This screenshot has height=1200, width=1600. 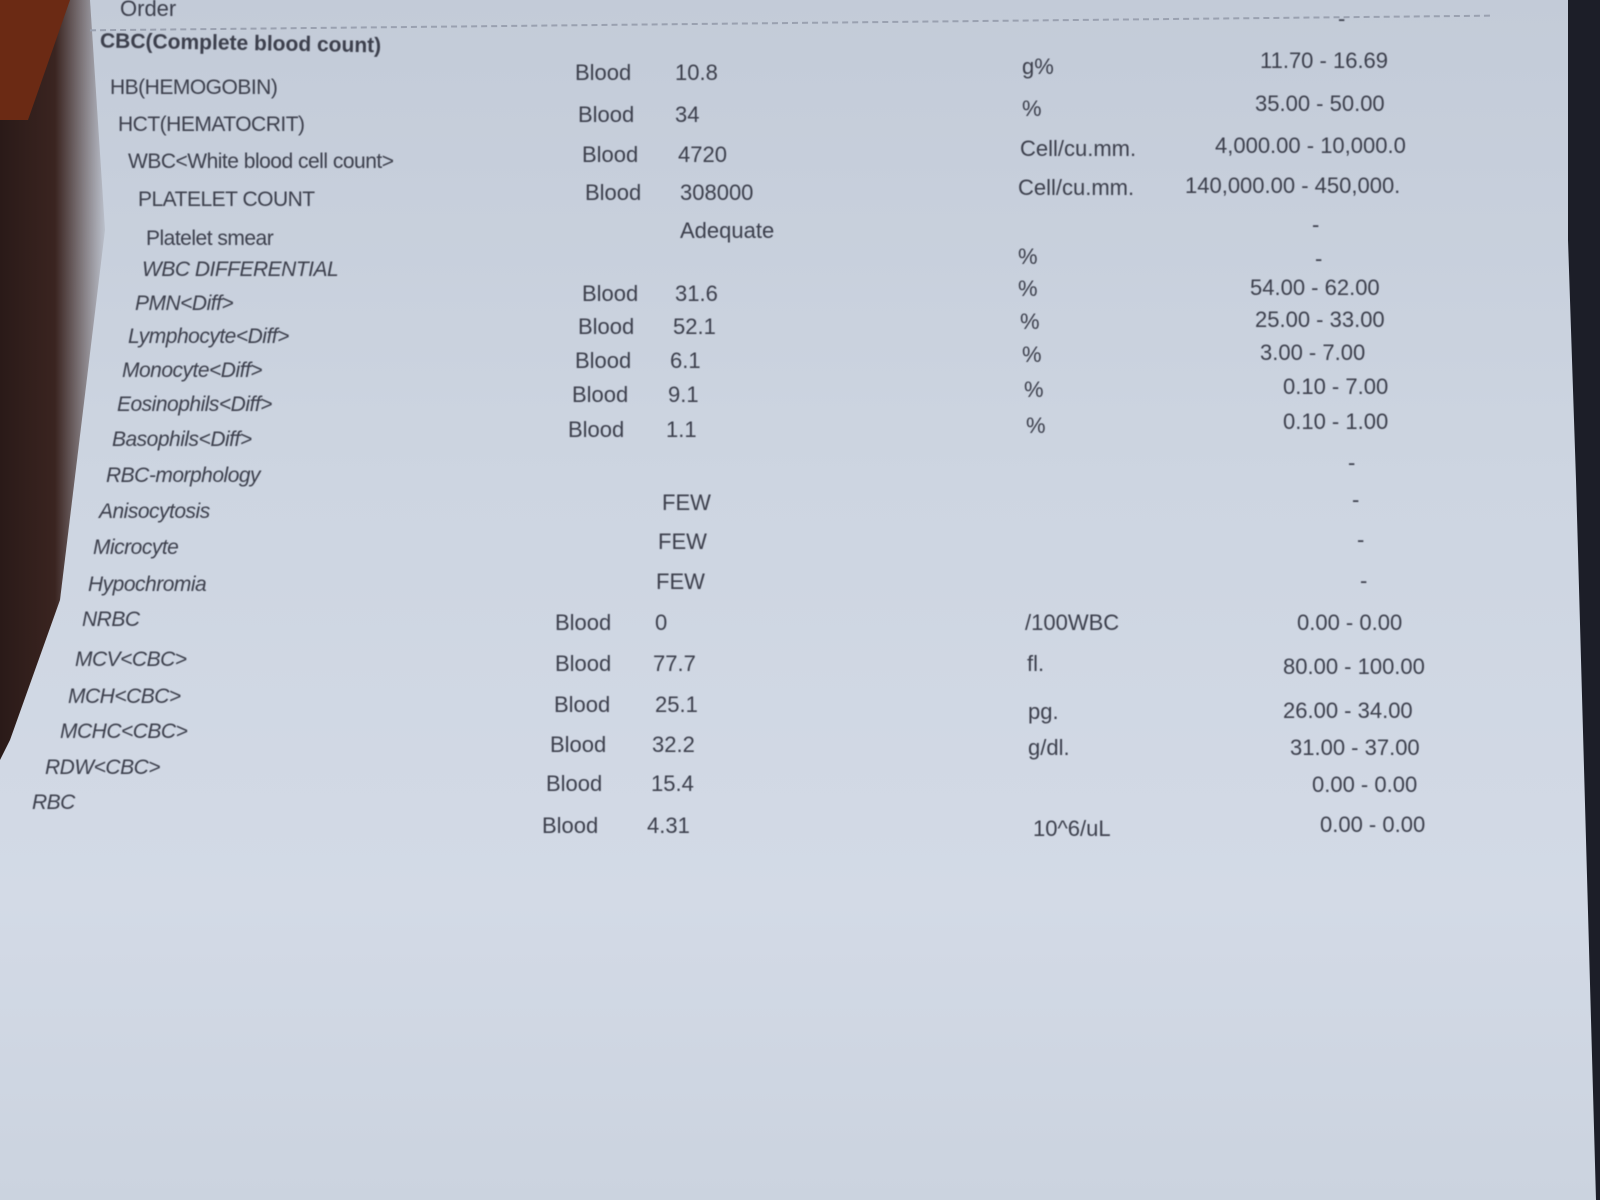 I want to click on test-name: PMN<Diff>, so click(x=184, y=303).